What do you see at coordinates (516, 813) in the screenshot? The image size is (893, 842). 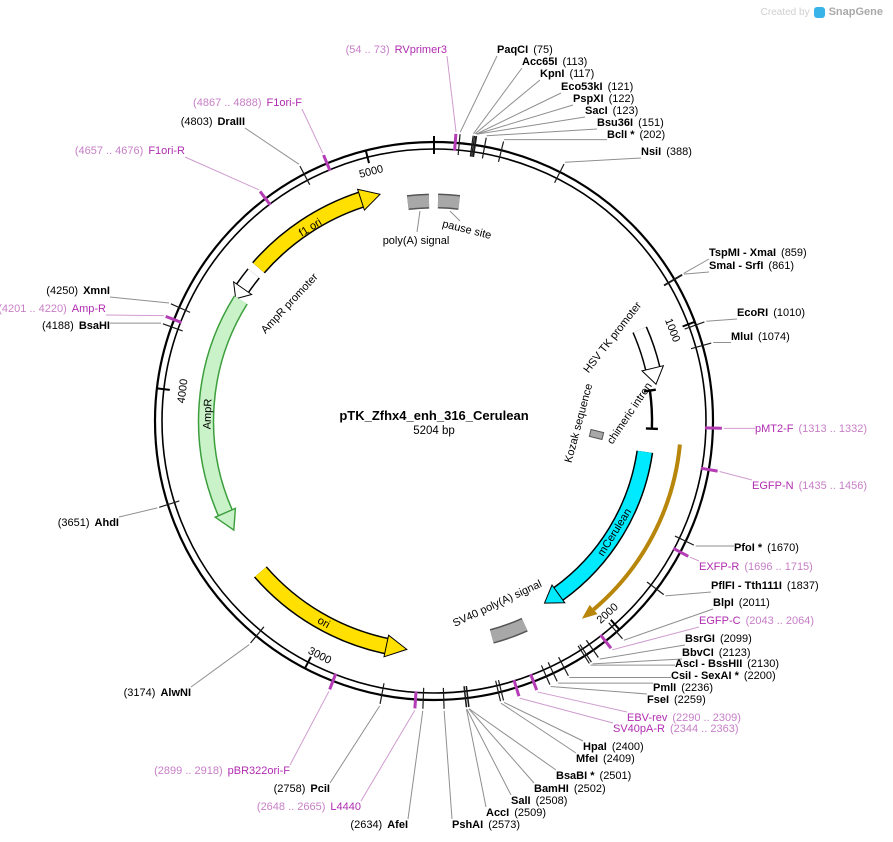 I see `site-label-acci: AccI (2509)` at bounding box center [516, 813].